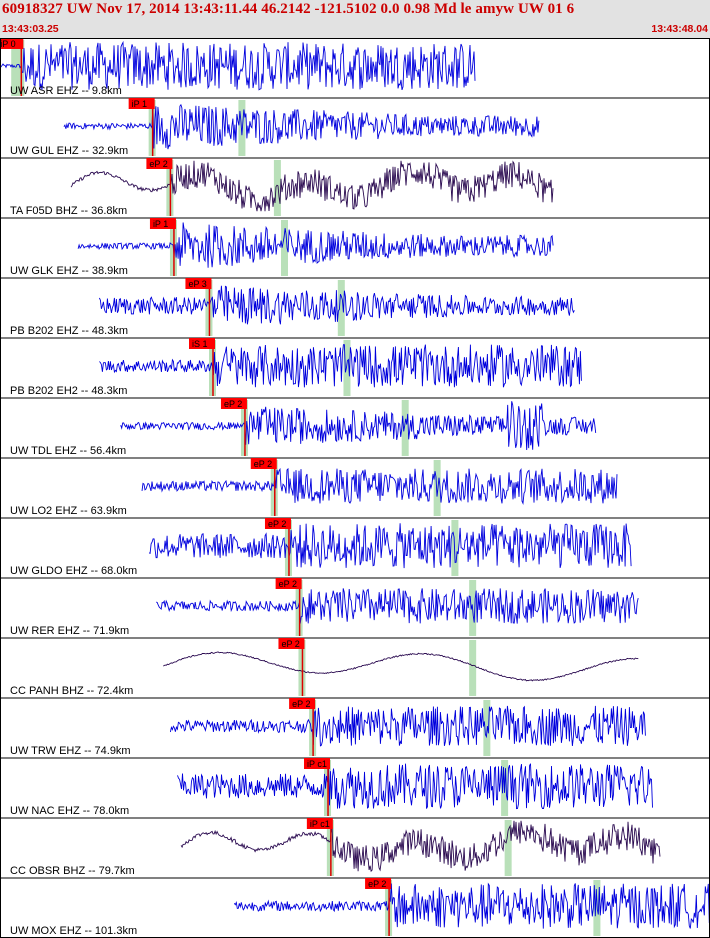  I want to click on trace-row: eP 2 CC PANH BHZ -- 72.4km, so click(355, 668).